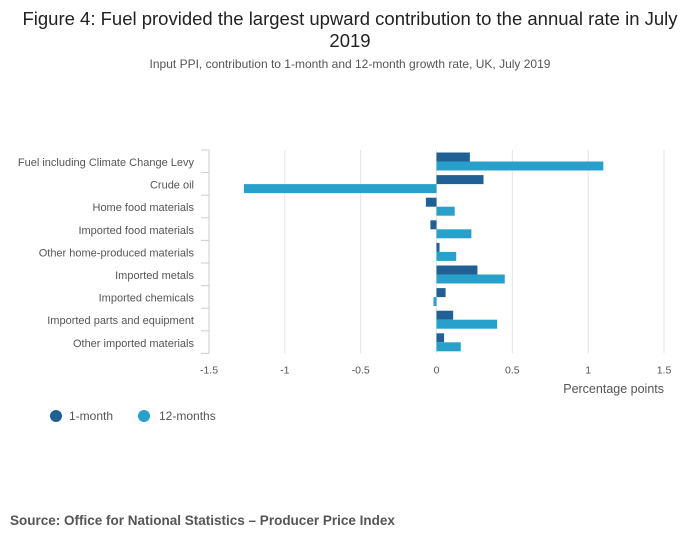 The image size is (700, 549). What do you see at coordinates (172, 186) in the screenshot?
I see `category-label-crude-oil: Crude oil` at bounding box center [172, 186].